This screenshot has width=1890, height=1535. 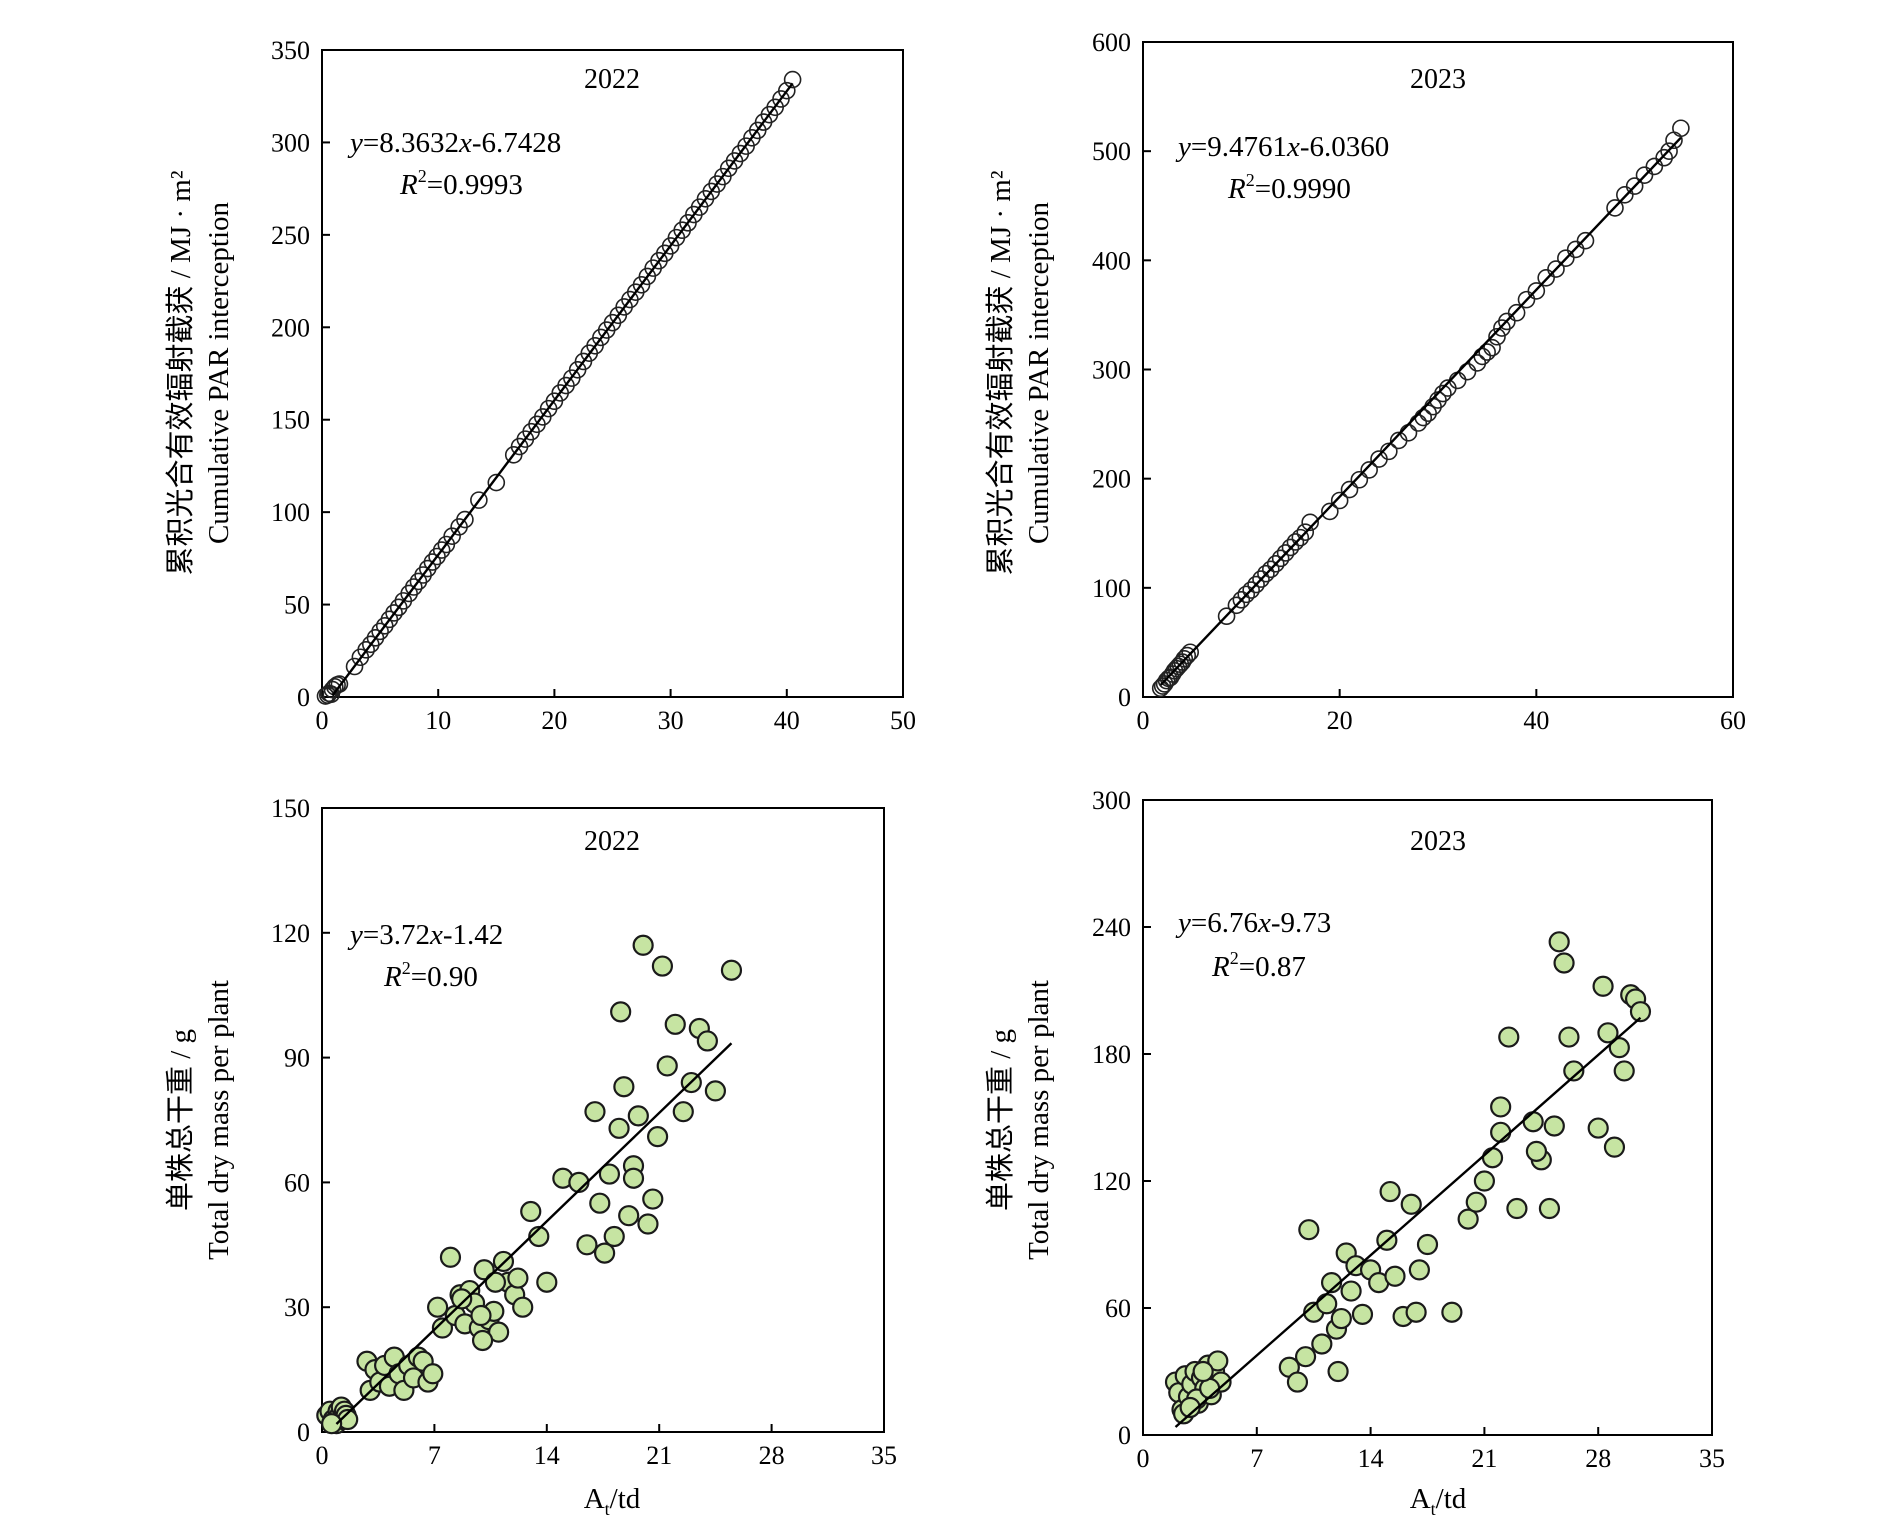 I want to click on x-tick-label: 10, so click(x=438, y=720).